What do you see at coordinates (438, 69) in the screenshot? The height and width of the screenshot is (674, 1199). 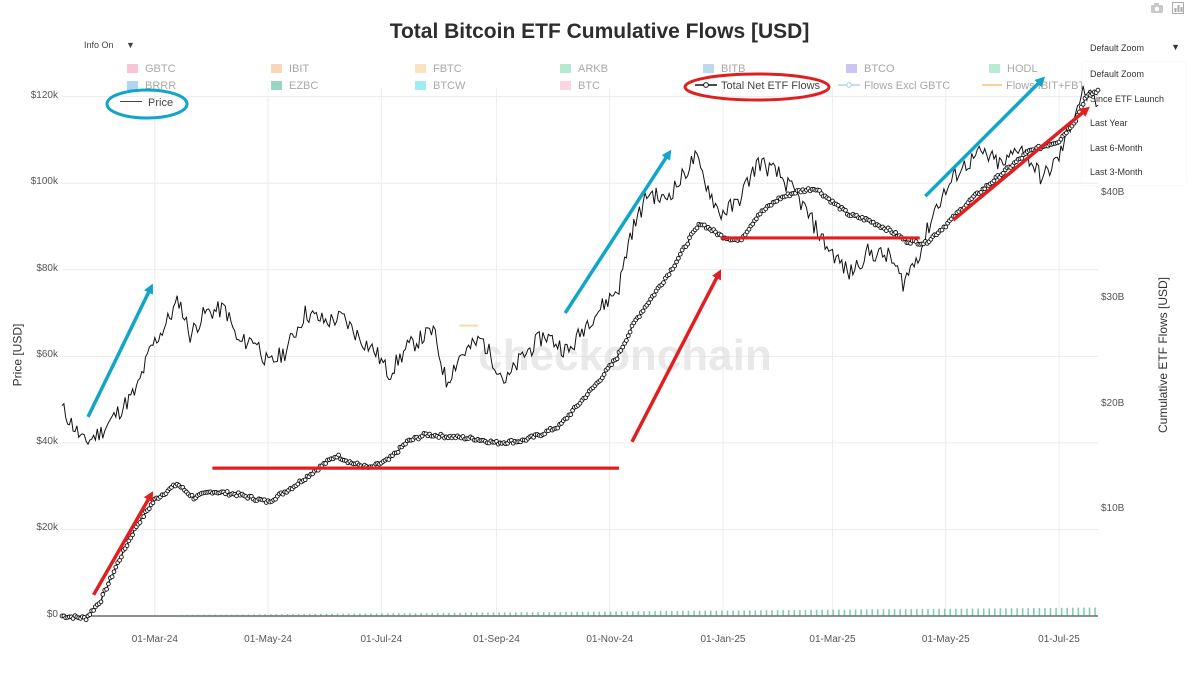 I see `legend-item-fbtc: FBTC` at bounding box center [438, 69].